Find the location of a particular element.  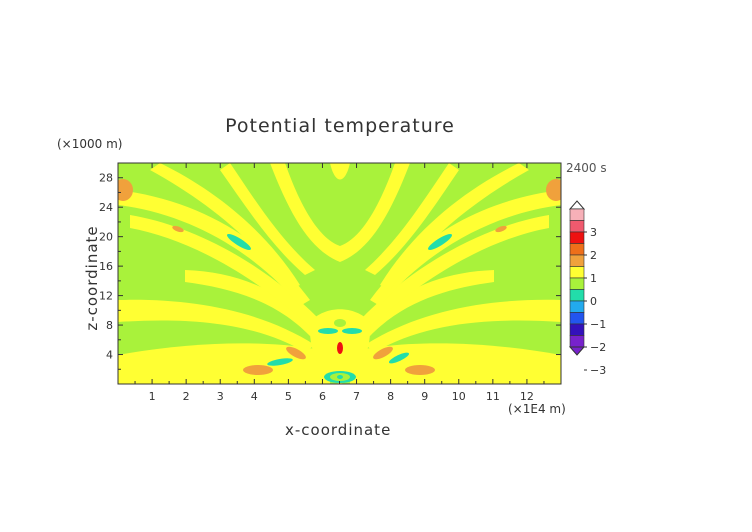

x-unit-label: (×1E4 m) is located at coordinates (537, 409).